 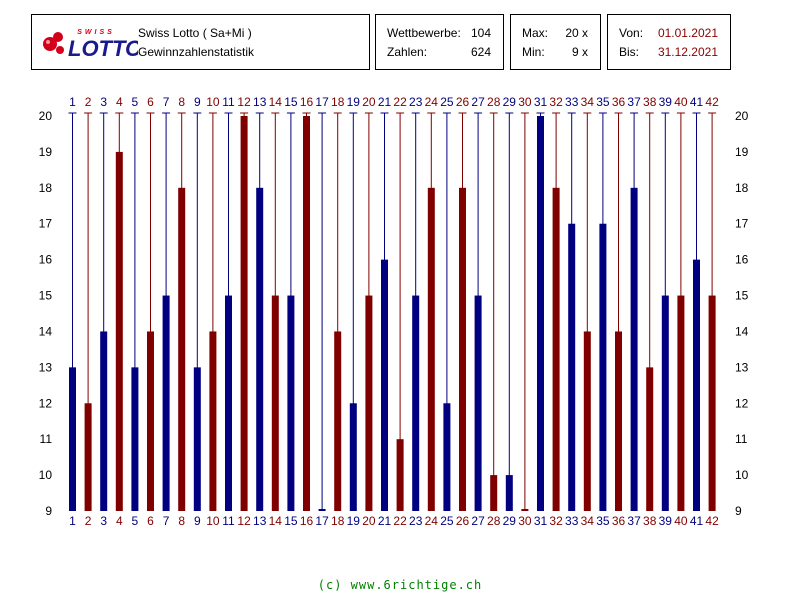 What do you see at coordinates (119, 102) in the screenshot?
I see `top-category-label: 4` at bounding box center [119, 102].